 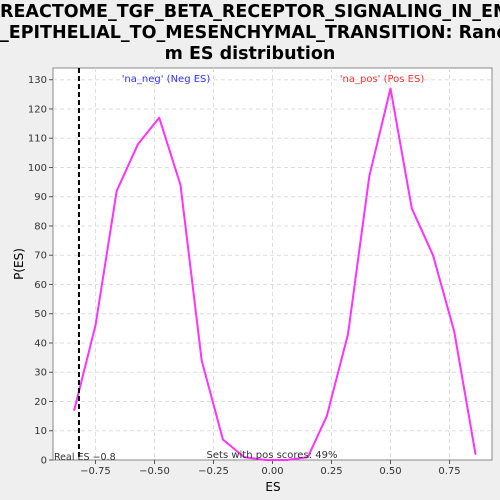 What do you see at coordinates (37, 80) in the screenshot?
I see `y-tick-label: 130` at bounding box center [37, 80].